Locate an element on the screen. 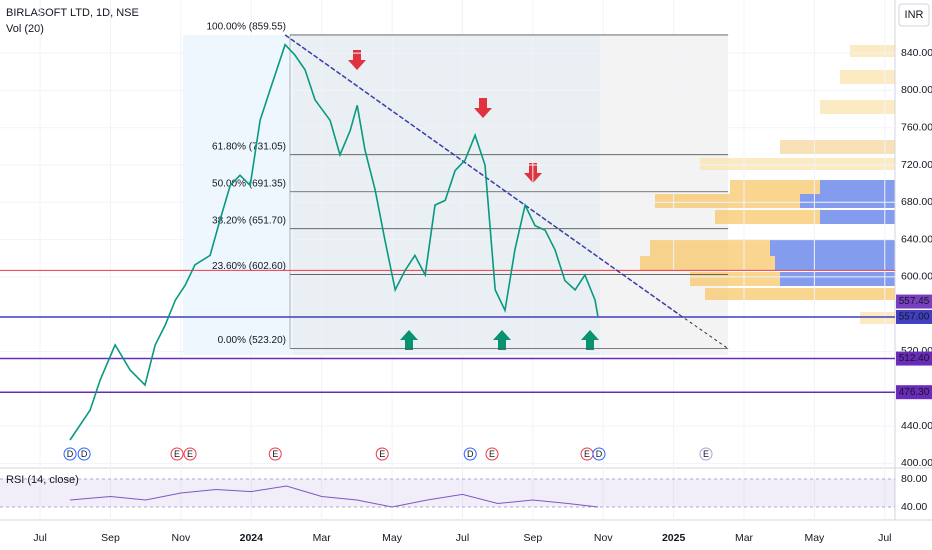 The width and height of the screenshot is (932, 550). fib-label: 61.80% (731.05) is located at coordinates (249, 146).